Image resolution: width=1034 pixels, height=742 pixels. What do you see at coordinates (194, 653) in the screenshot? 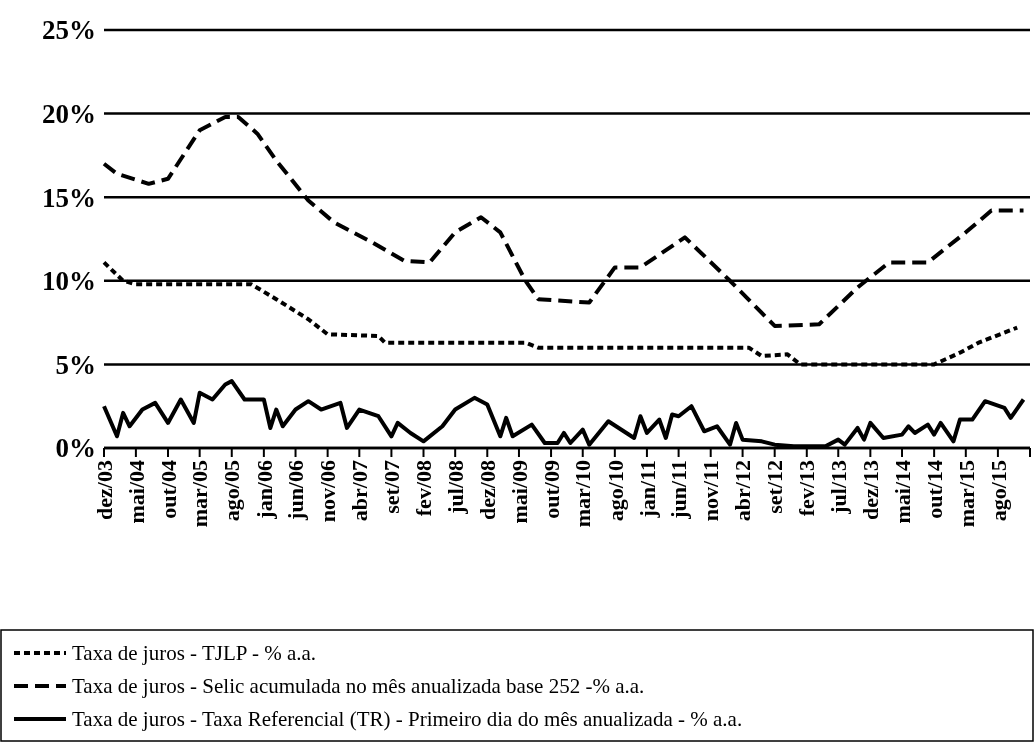
I see `legend-label: Taxa de juros - TJLP - % a.a.` at bounding box center [194, 653].